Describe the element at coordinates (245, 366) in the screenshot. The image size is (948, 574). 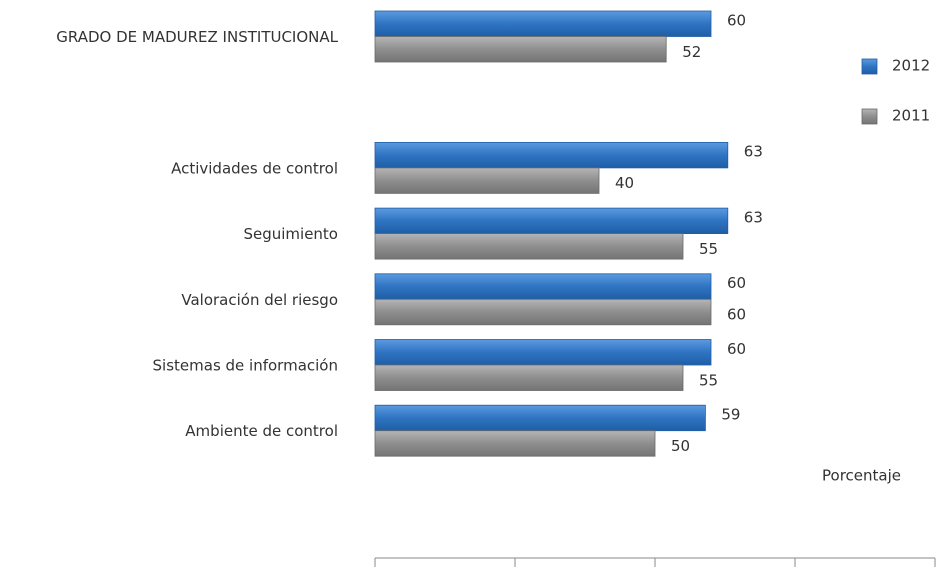
I see `category-label: Sistemas de información` at that location.